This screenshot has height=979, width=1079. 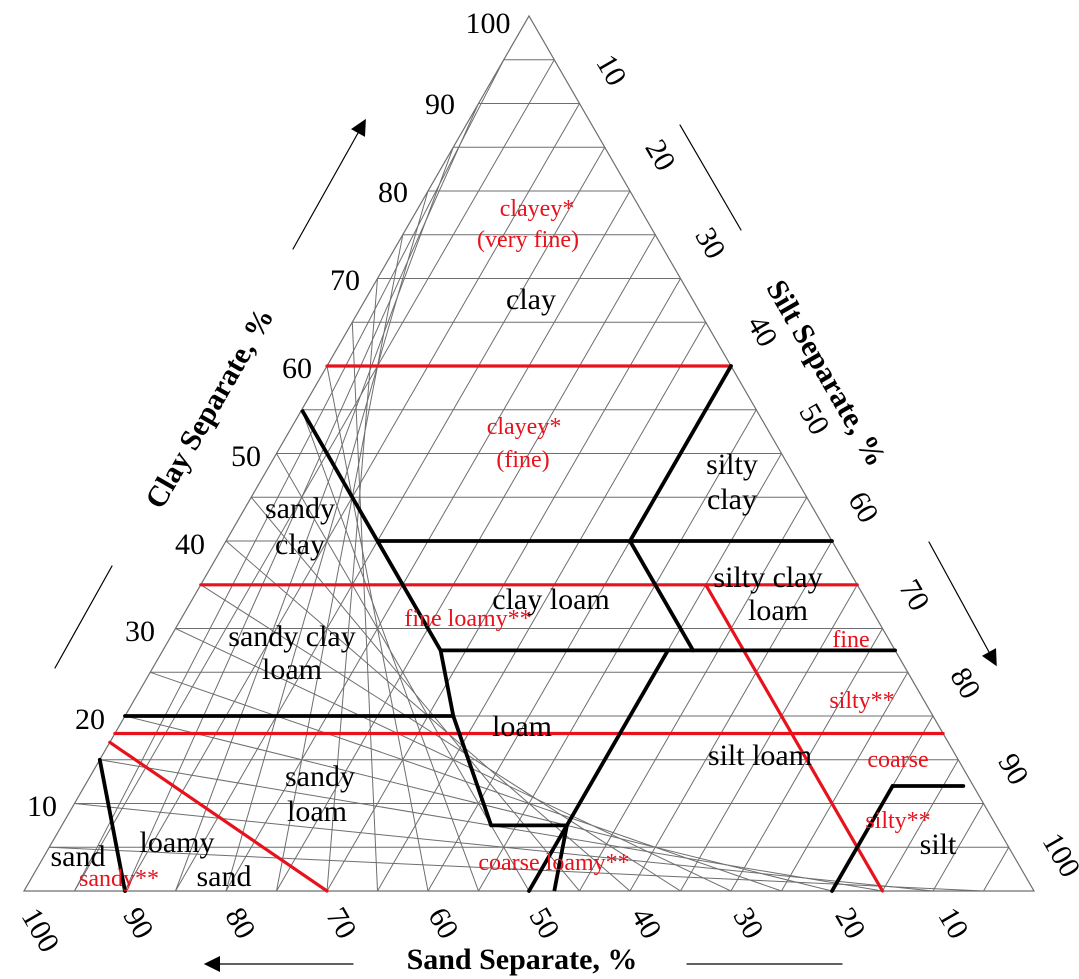 What do you see at coordinates (528, 240) in the screenshot?
I see `family-clayey-very-fine-line2: (very fine)` at bounding box center [528, 240].